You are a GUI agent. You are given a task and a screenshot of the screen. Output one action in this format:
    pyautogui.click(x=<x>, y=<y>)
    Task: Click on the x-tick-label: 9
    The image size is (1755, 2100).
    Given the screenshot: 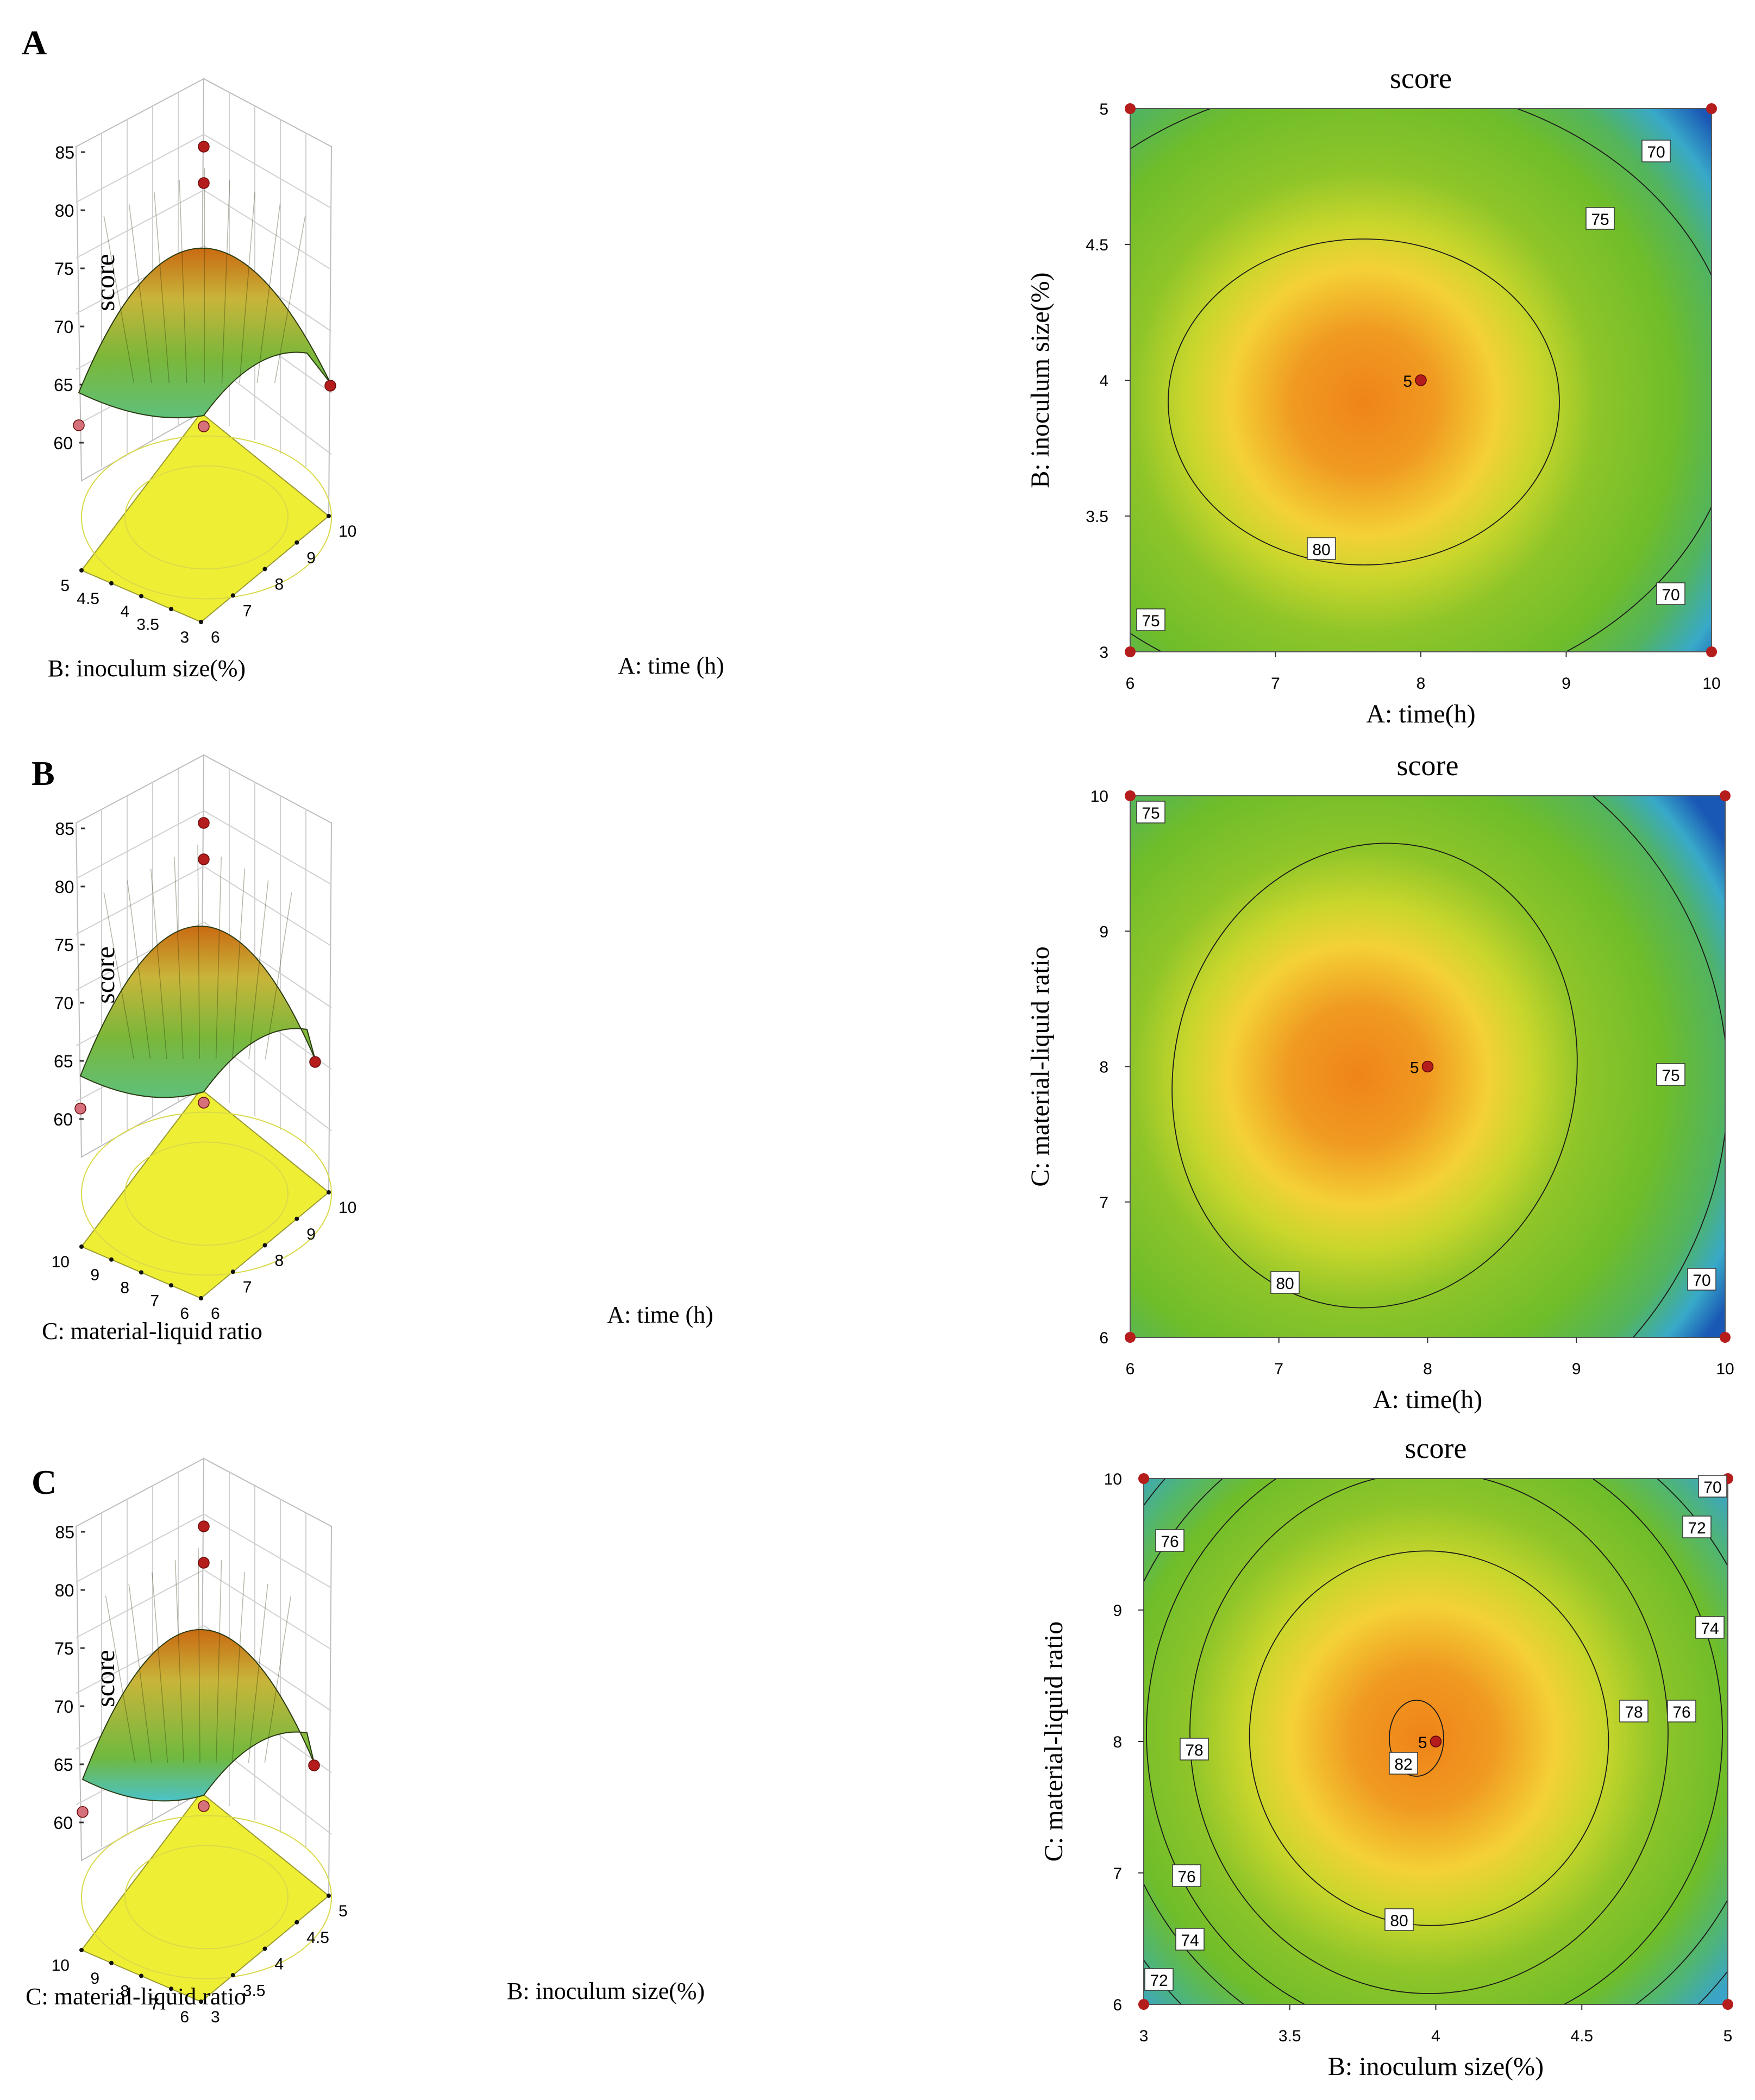 What is the action you would take?
    pyautogui.click(x=311, y=1234)
    